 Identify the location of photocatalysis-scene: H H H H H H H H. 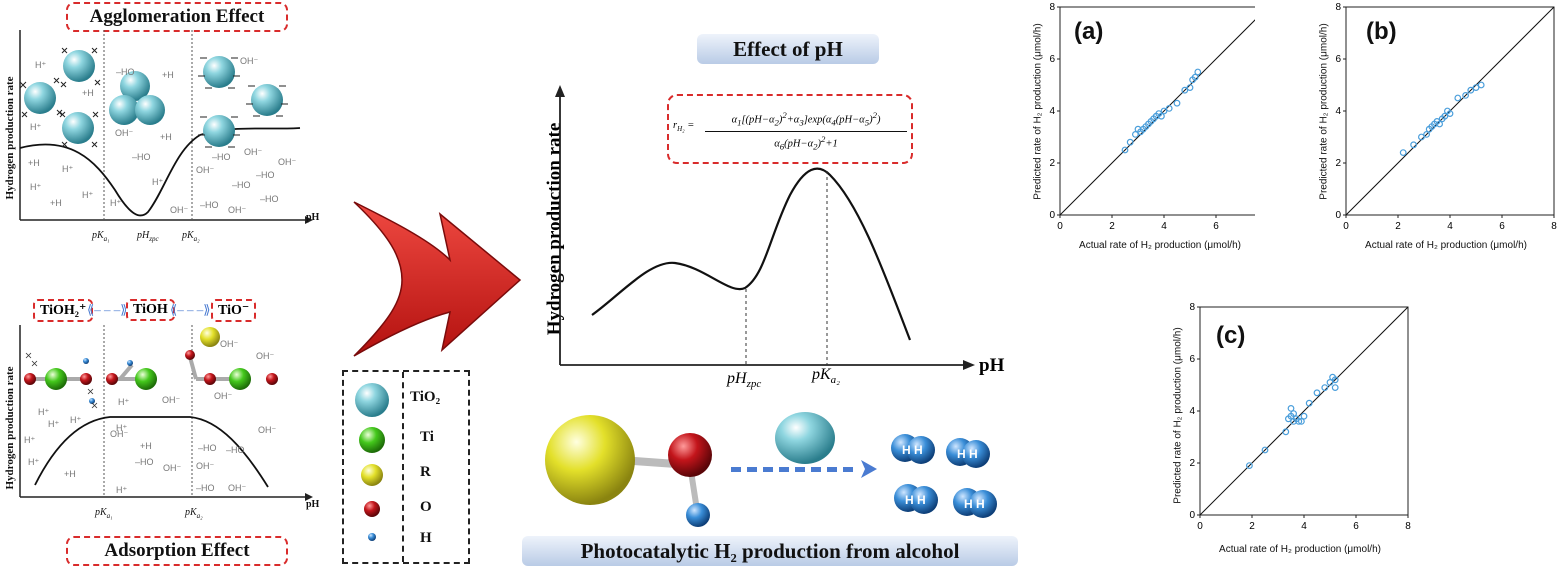
(771, 469).